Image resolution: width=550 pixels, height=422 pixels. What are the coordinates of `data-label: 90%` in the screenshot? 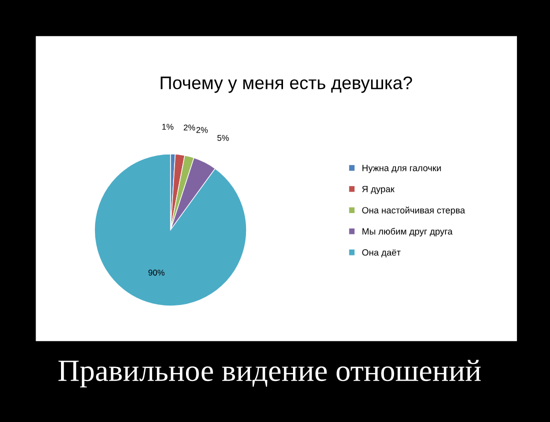 It's located at (156, 273).